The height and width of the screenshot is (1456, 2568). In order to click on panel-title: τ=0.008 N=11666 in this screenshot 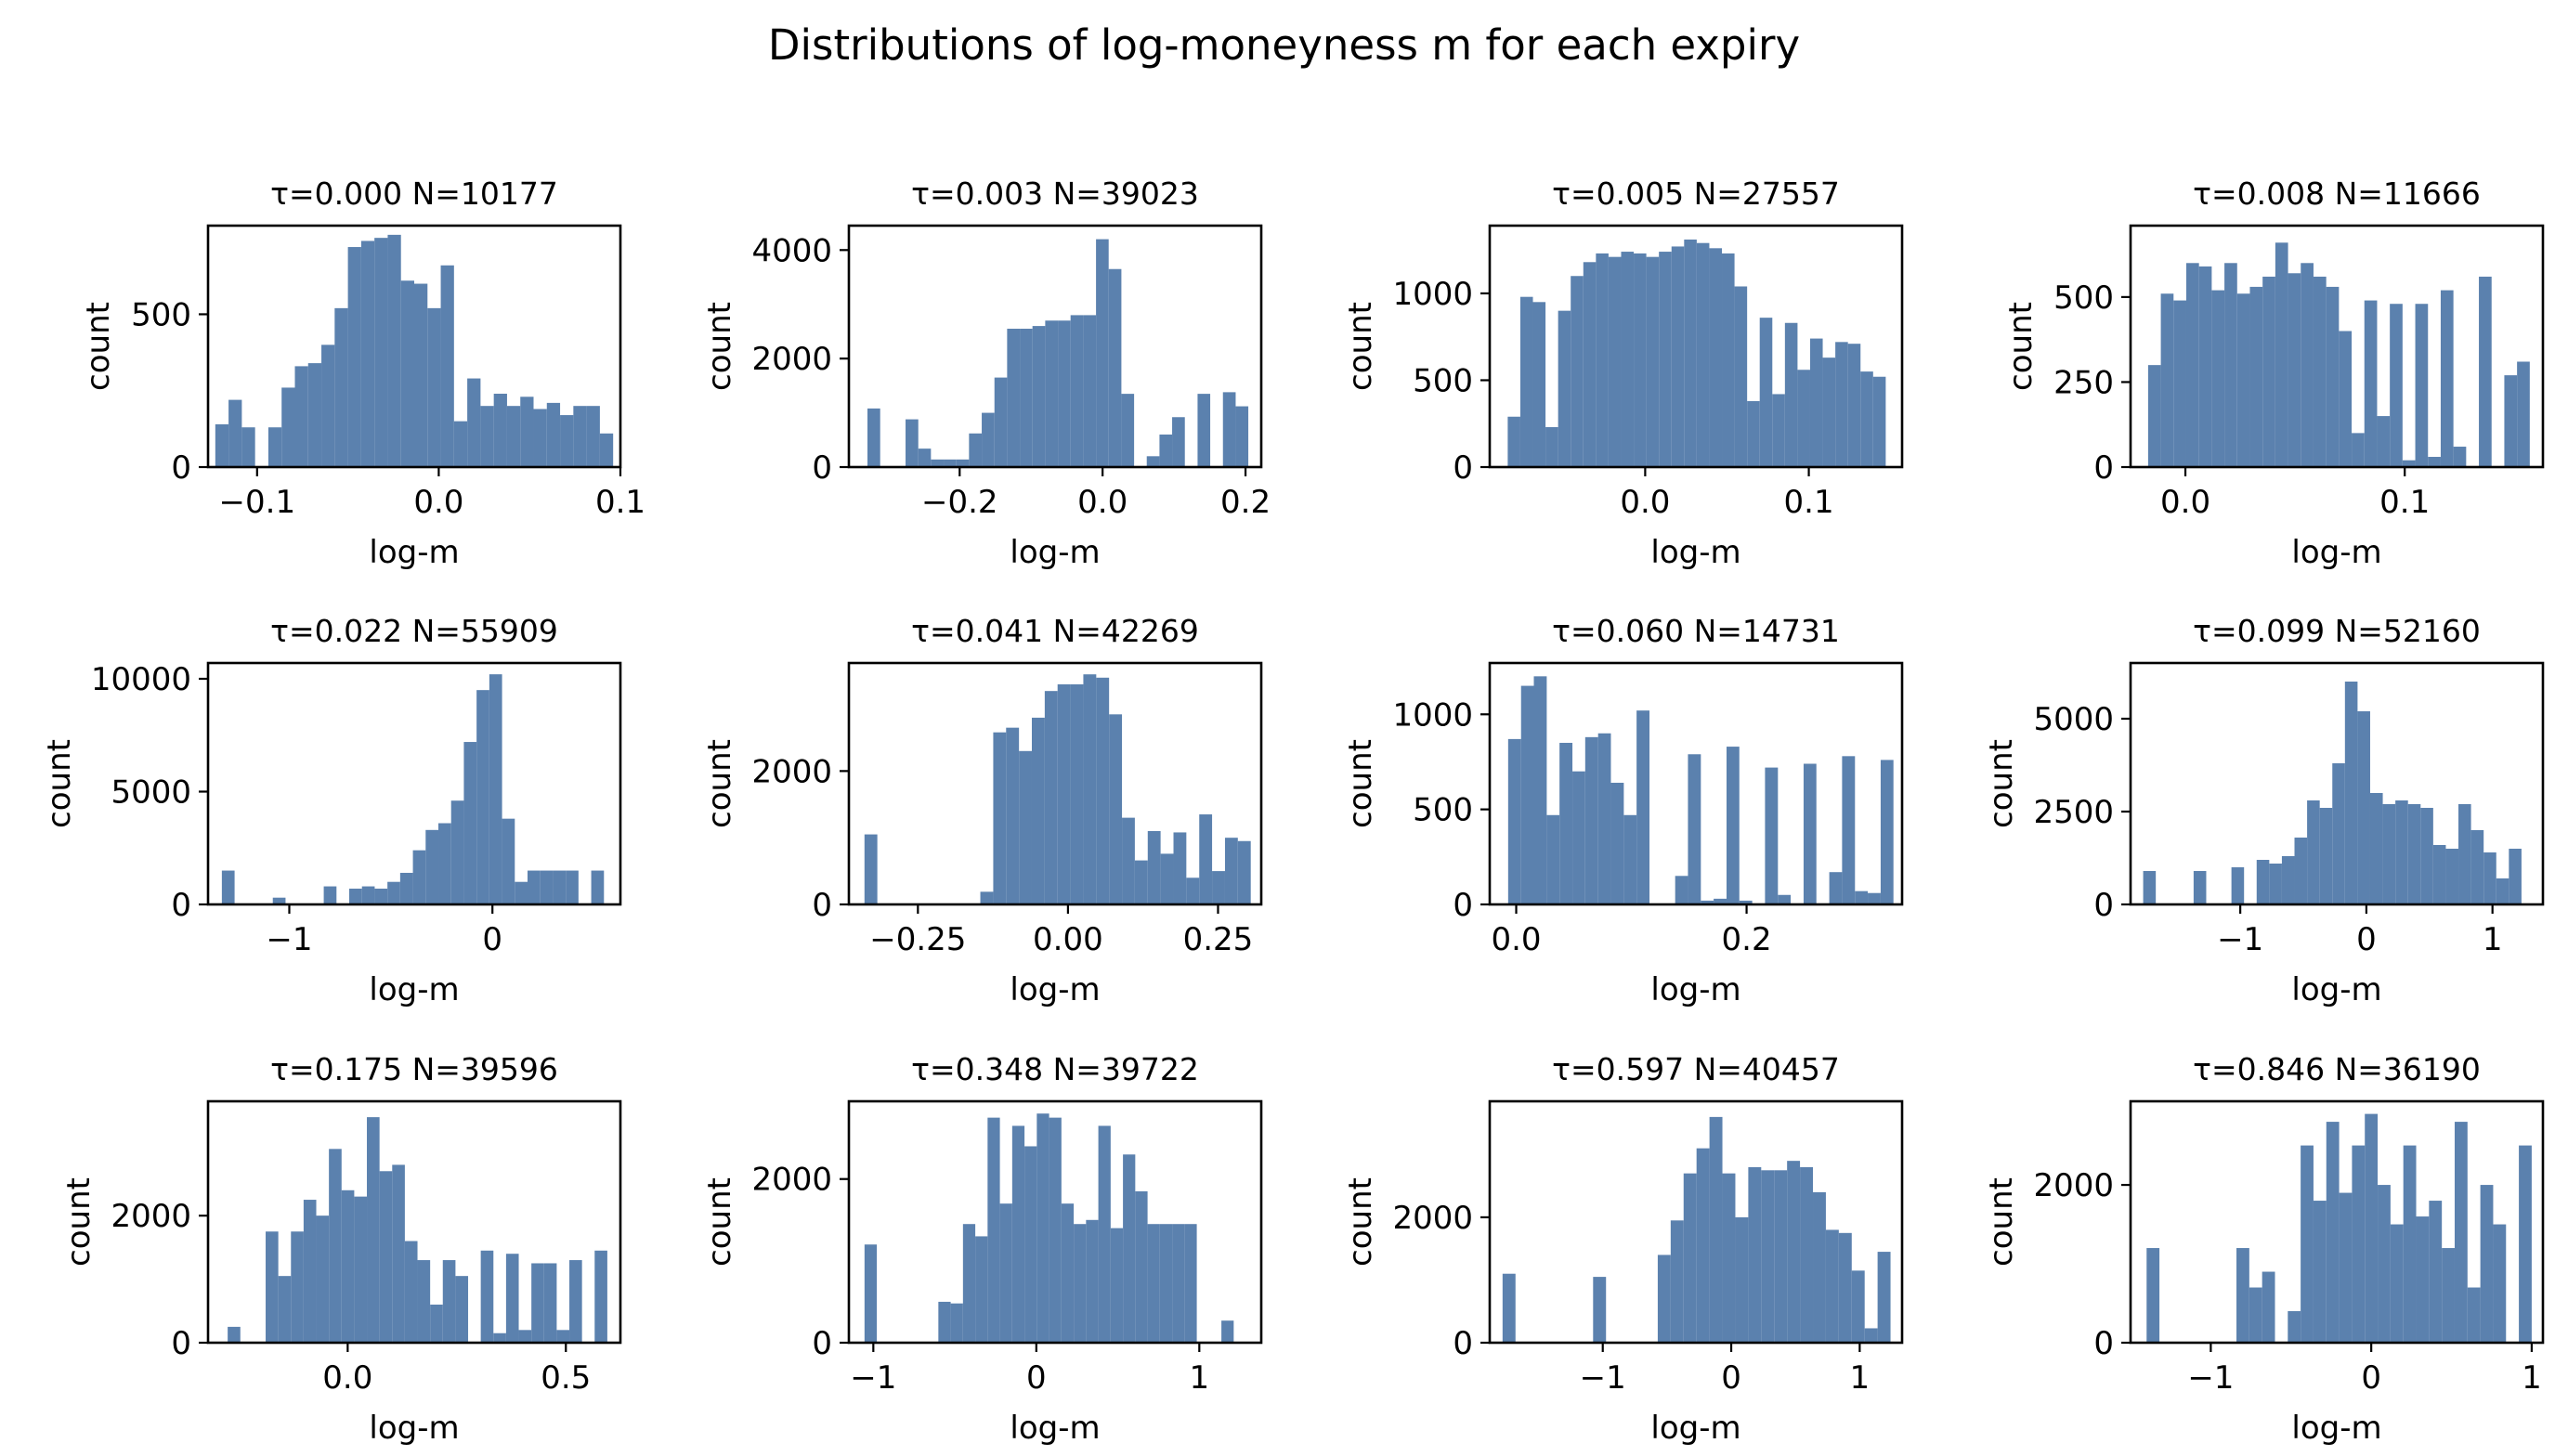, I will do `click(2337, 194)`.